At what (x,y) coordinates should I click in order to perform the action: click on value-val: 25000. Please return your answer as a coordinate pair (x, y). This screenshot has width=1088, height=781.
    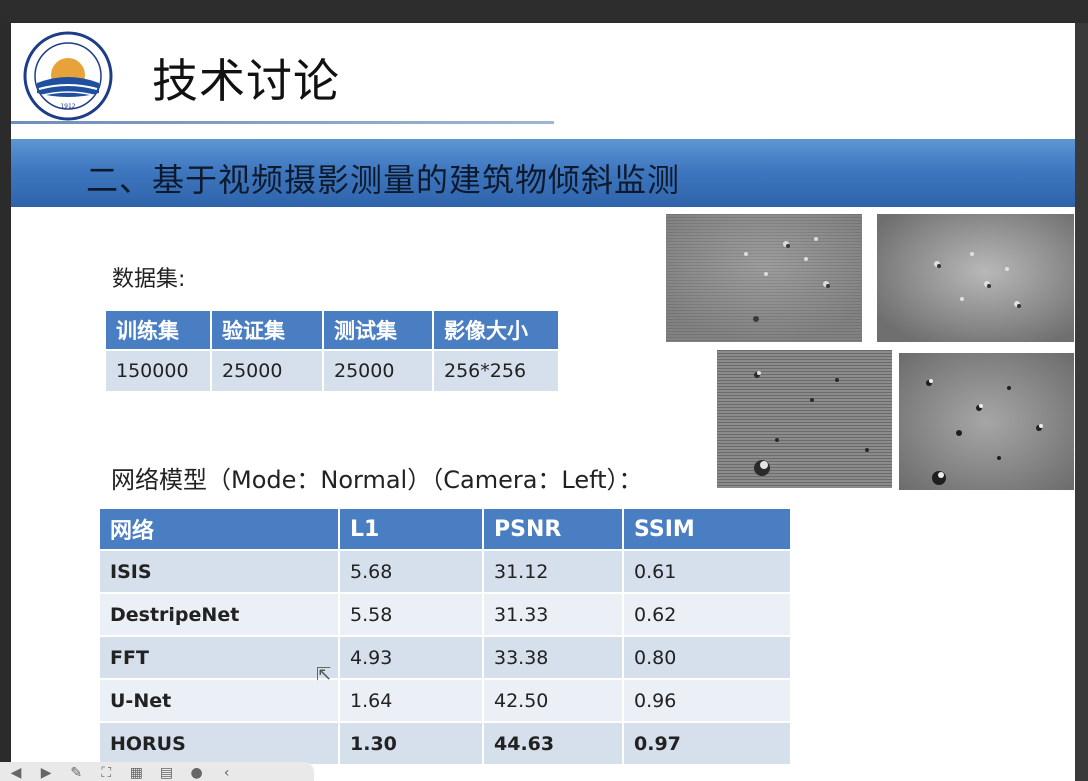
    Looking at the image, I should click on (267, 371).